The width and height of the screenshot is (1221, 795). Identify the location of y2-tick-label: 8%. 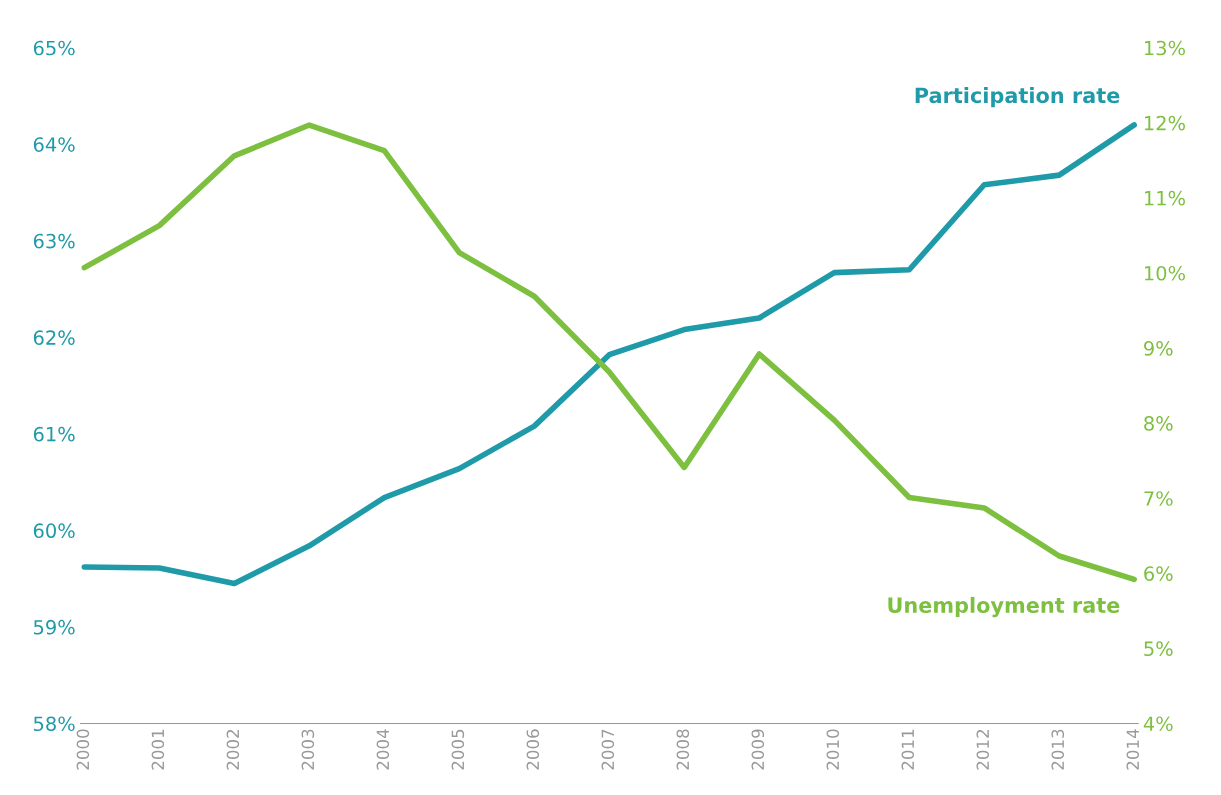
(1158, 423).